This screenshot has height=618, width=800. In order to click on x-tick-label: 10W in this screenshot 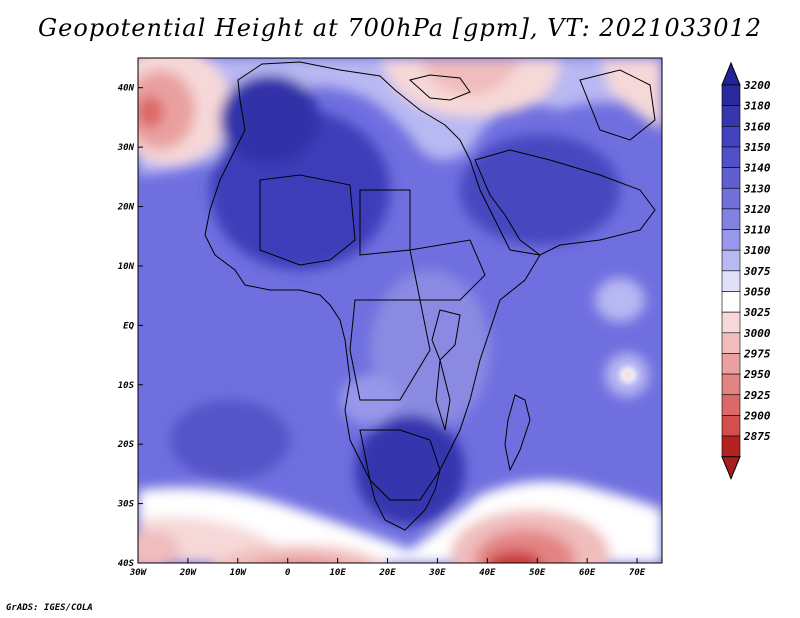, I will do `click(239, 573)`.